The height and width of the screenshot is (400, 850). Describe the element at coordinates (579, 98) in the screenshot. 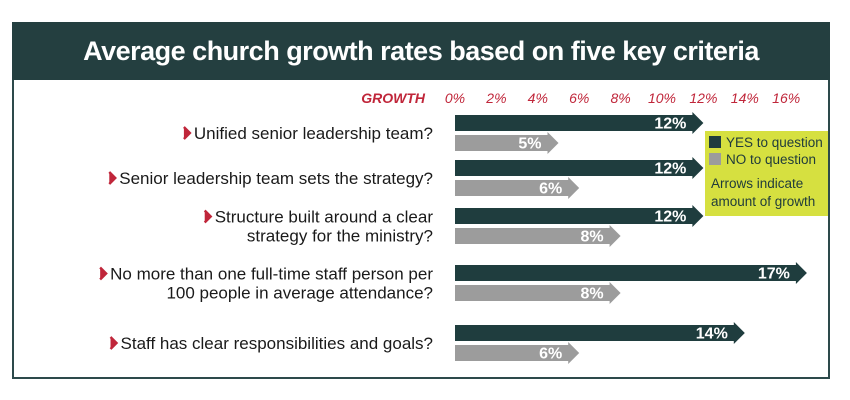

I see `tick-label: 6%` at that location.